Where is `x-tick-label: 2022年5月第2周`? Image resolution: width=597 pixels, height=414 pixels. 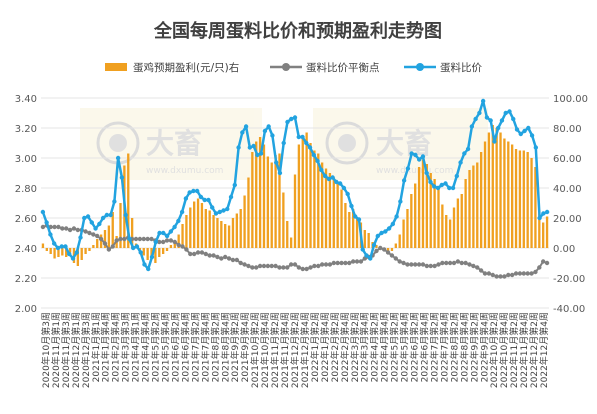
x-tick-label: 2022年5月第2周 is located at coordinates (395, 347).